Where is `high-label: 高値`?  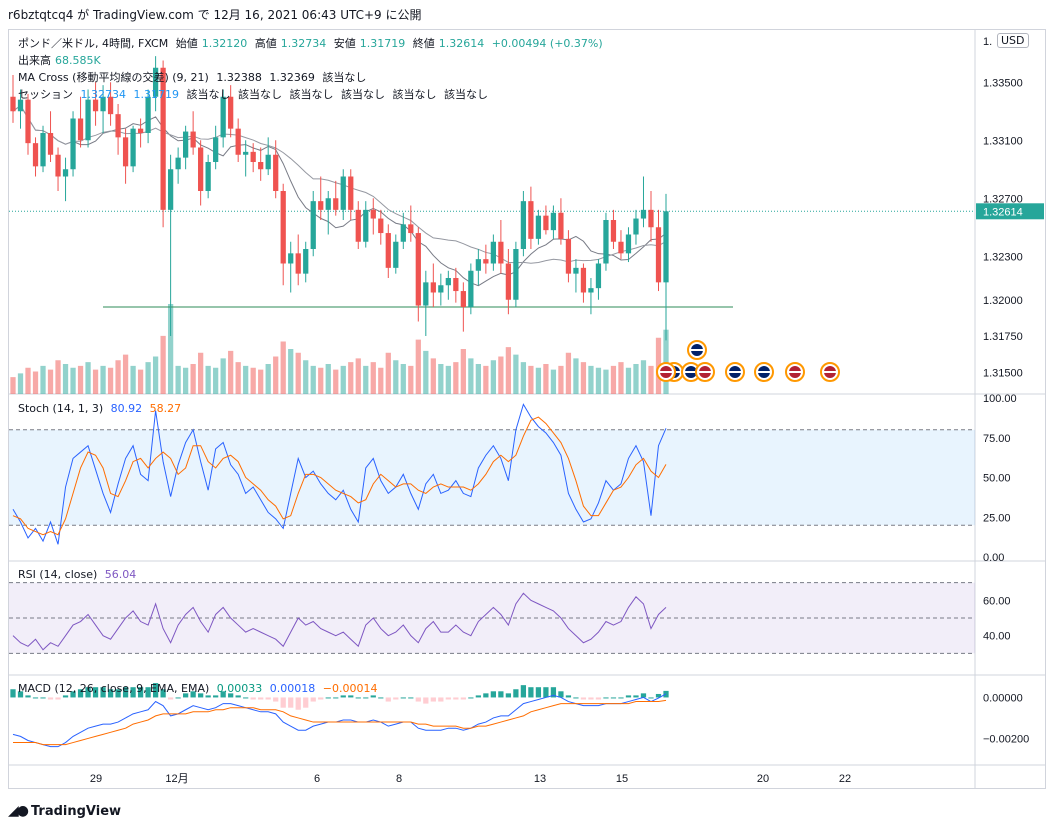 high-label: 高値 is located at coordinates (265, 43).